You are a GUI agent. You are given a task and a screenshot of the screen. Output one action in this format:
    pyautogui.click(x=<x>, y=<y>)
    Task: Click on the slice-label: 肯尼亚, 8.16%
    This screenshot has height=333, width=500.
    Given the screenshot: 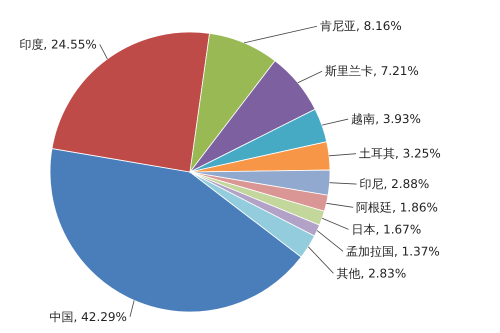 What is the action you would take?
    pyautogui.click(x=361, y=26)
    